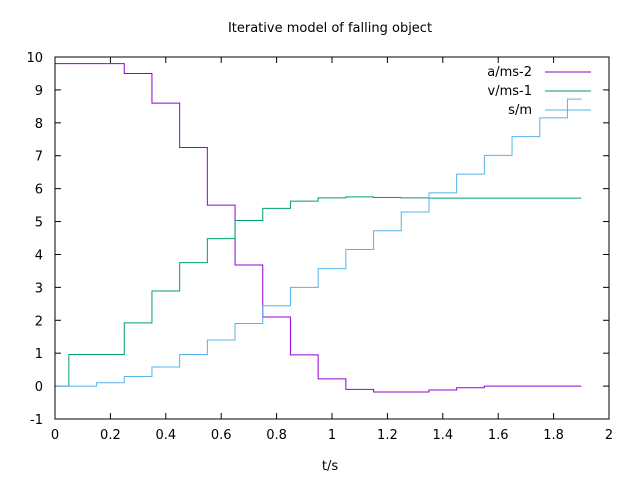 The image size is (640, 480). What do you see at coordinates (39, 354) in the screenshot?
I see `y-tick-label: 1` at bounding box center [39, 354].